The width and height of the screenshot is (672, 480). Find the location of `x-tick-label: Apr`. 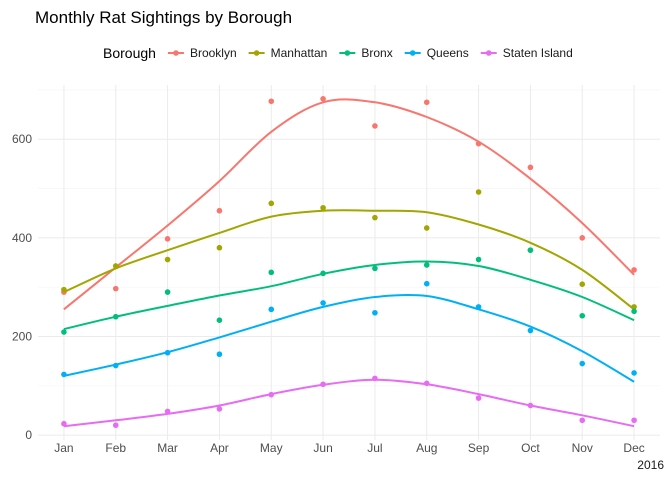

x-tick-label: Apr is located at coordinates (219, 448).